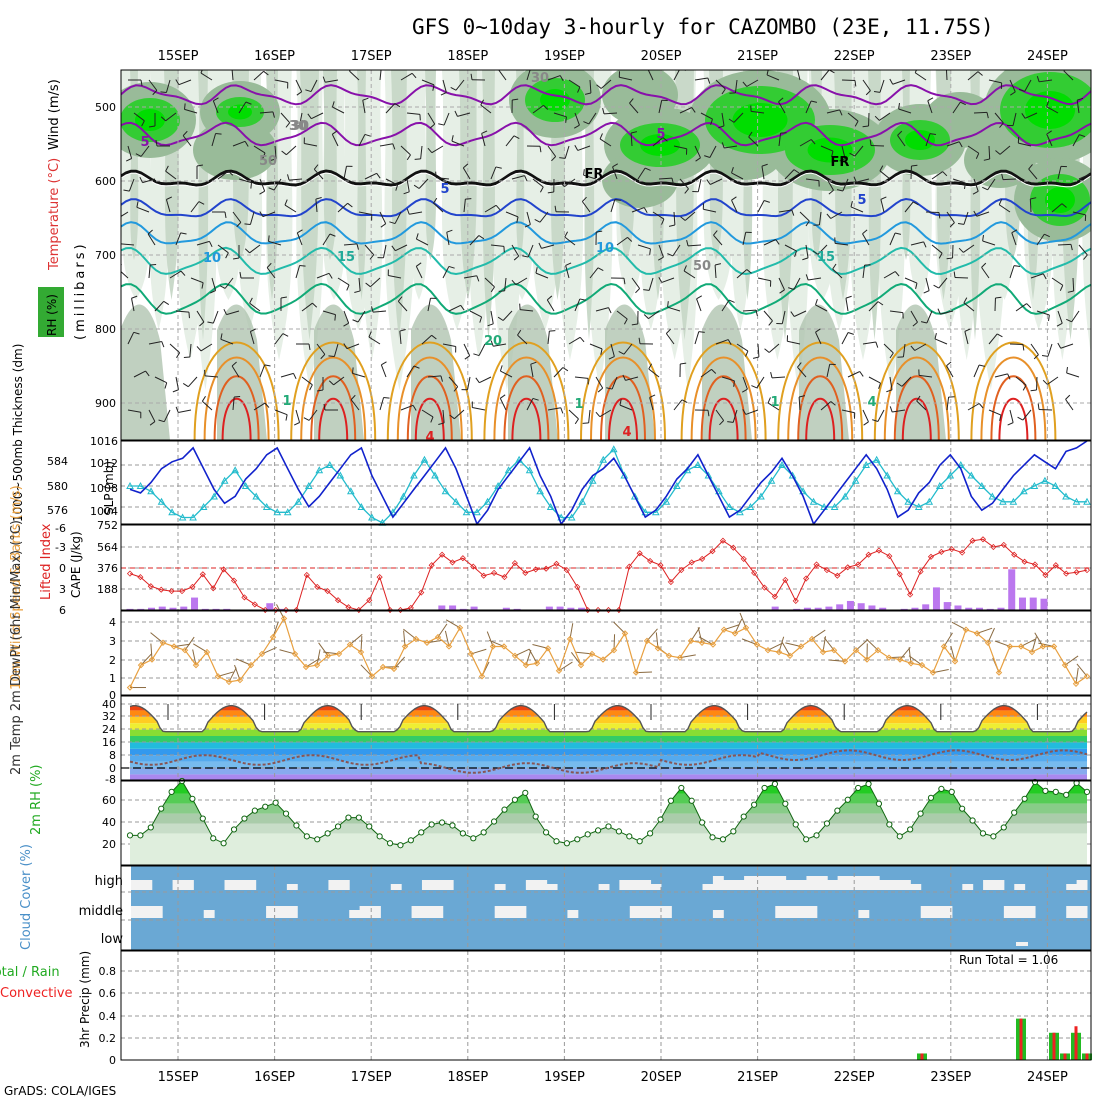 Image resolution: width=1100 pixels, height=1100 pixels. I want to click on cloud-gap-middle, so click(417, 912).